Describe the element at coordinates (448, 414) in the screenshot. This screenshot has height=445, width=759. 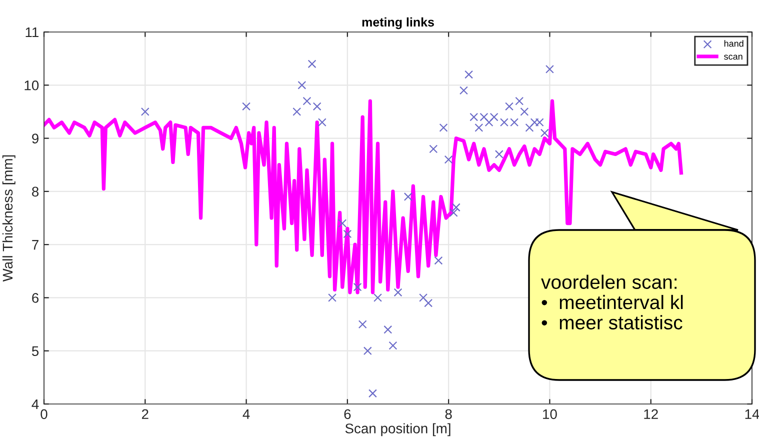
I see `x-tick-label: 8` at that location.